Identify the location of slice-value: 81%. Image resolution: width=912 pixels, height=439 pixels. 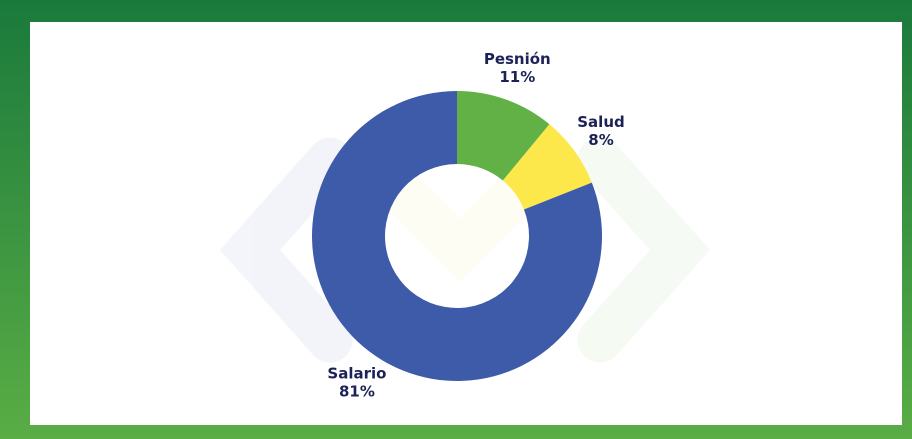
(357, 392).